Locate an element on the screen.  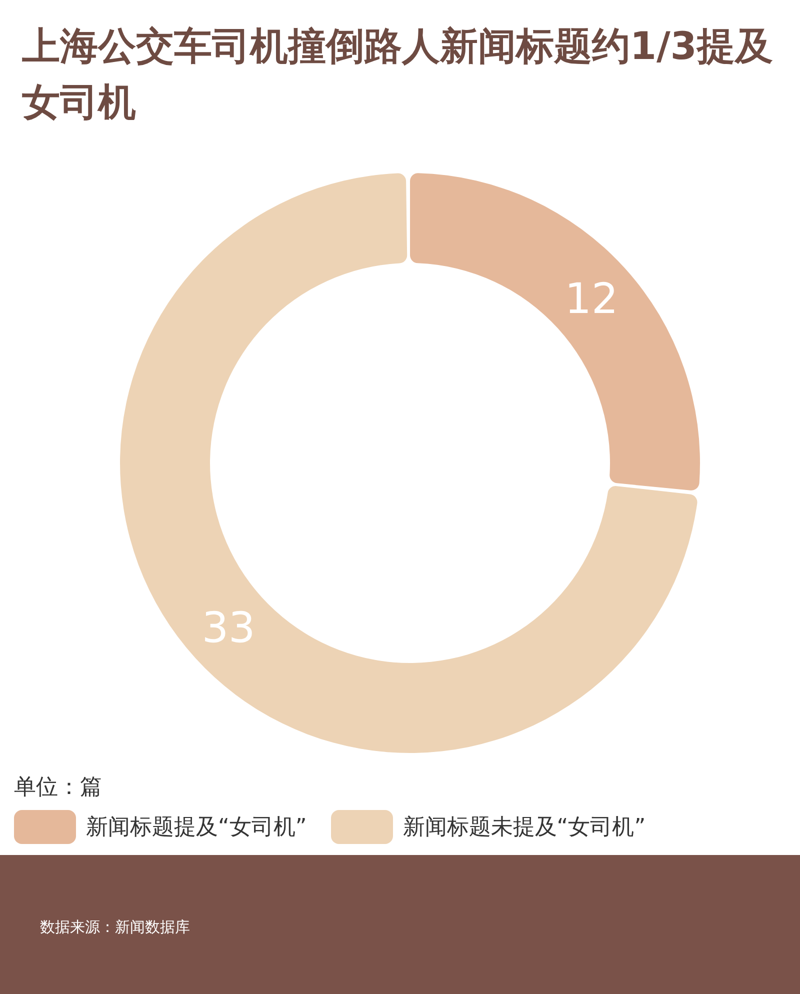
data-label: 33 is located at coordinates (229, 627).